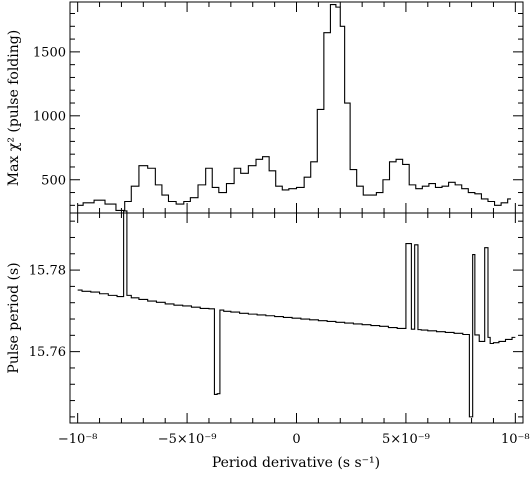 The height and width of the screenshot is (494, 530). Describe the element at coordinates (406, 439) in the screenshot. I see `xtick-label: 5×10⁻⁹` at that location.